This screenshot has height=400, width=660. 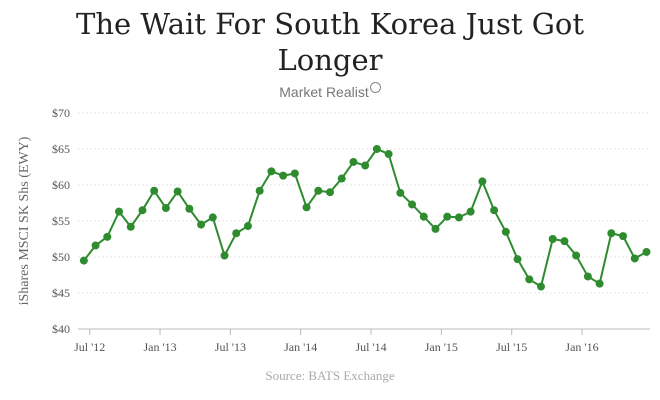 I want to click on y-tick-label: $40, so click(x=61, y=329).